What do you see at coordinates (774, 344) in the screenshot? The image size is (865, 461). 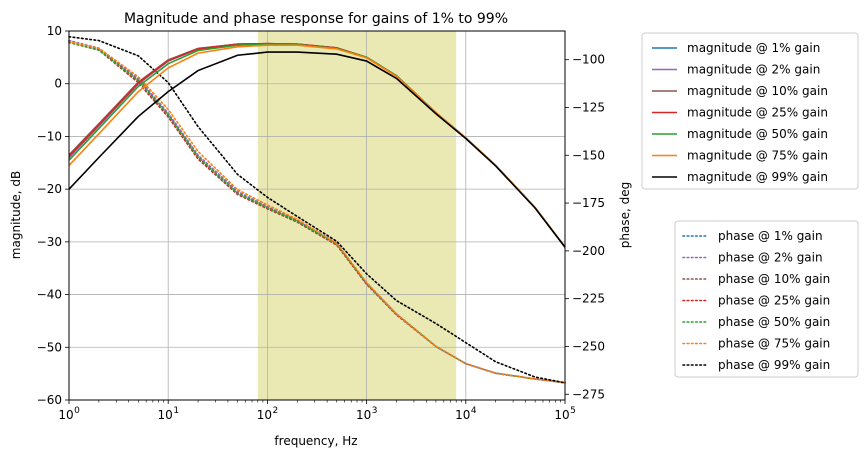 I see `legend-phase-label: phase @ 75% gain` at bounding box center [774, 344].